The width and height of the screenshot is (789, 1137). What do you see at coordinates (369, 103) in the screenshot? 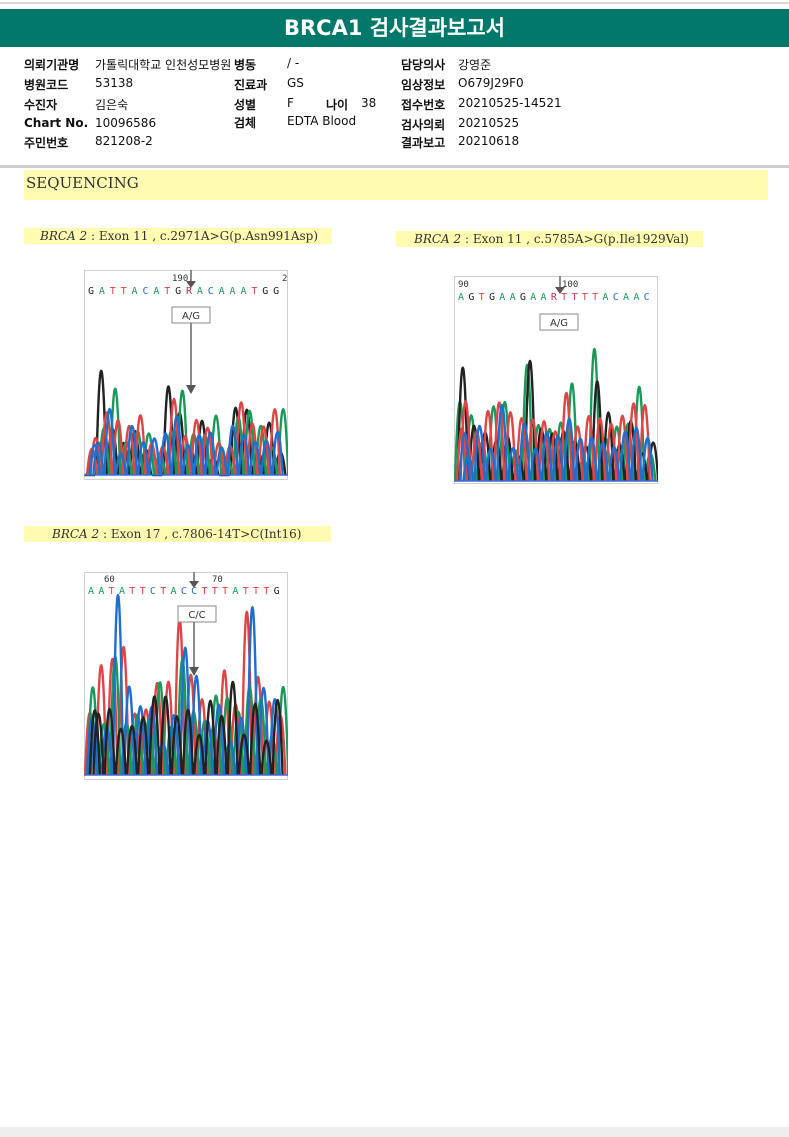
I see `age-value: 38` at bounding box center [369, 103].